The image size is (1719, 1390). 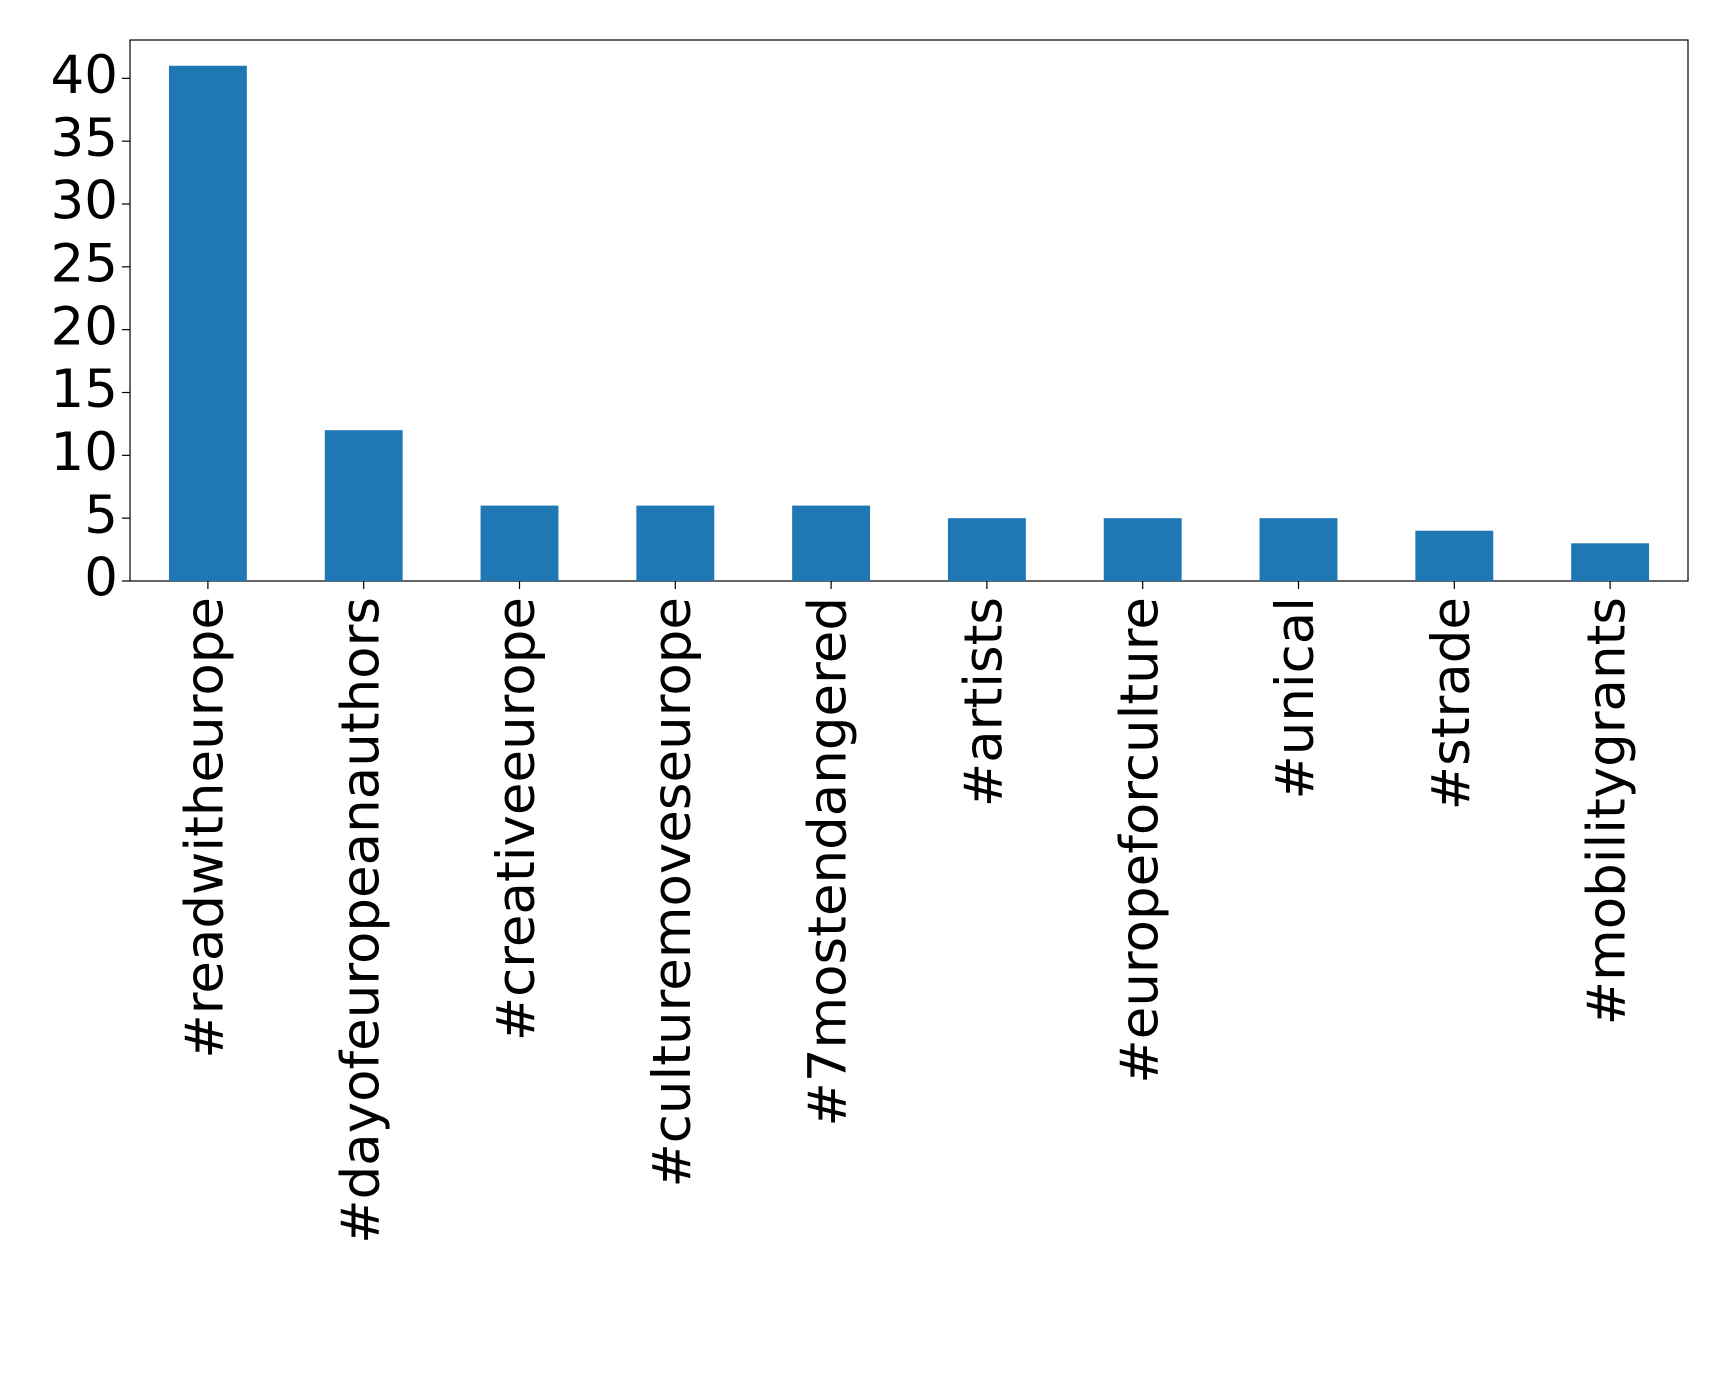 I want to click on y-tick-label: 20, so click(x=84, y=326).